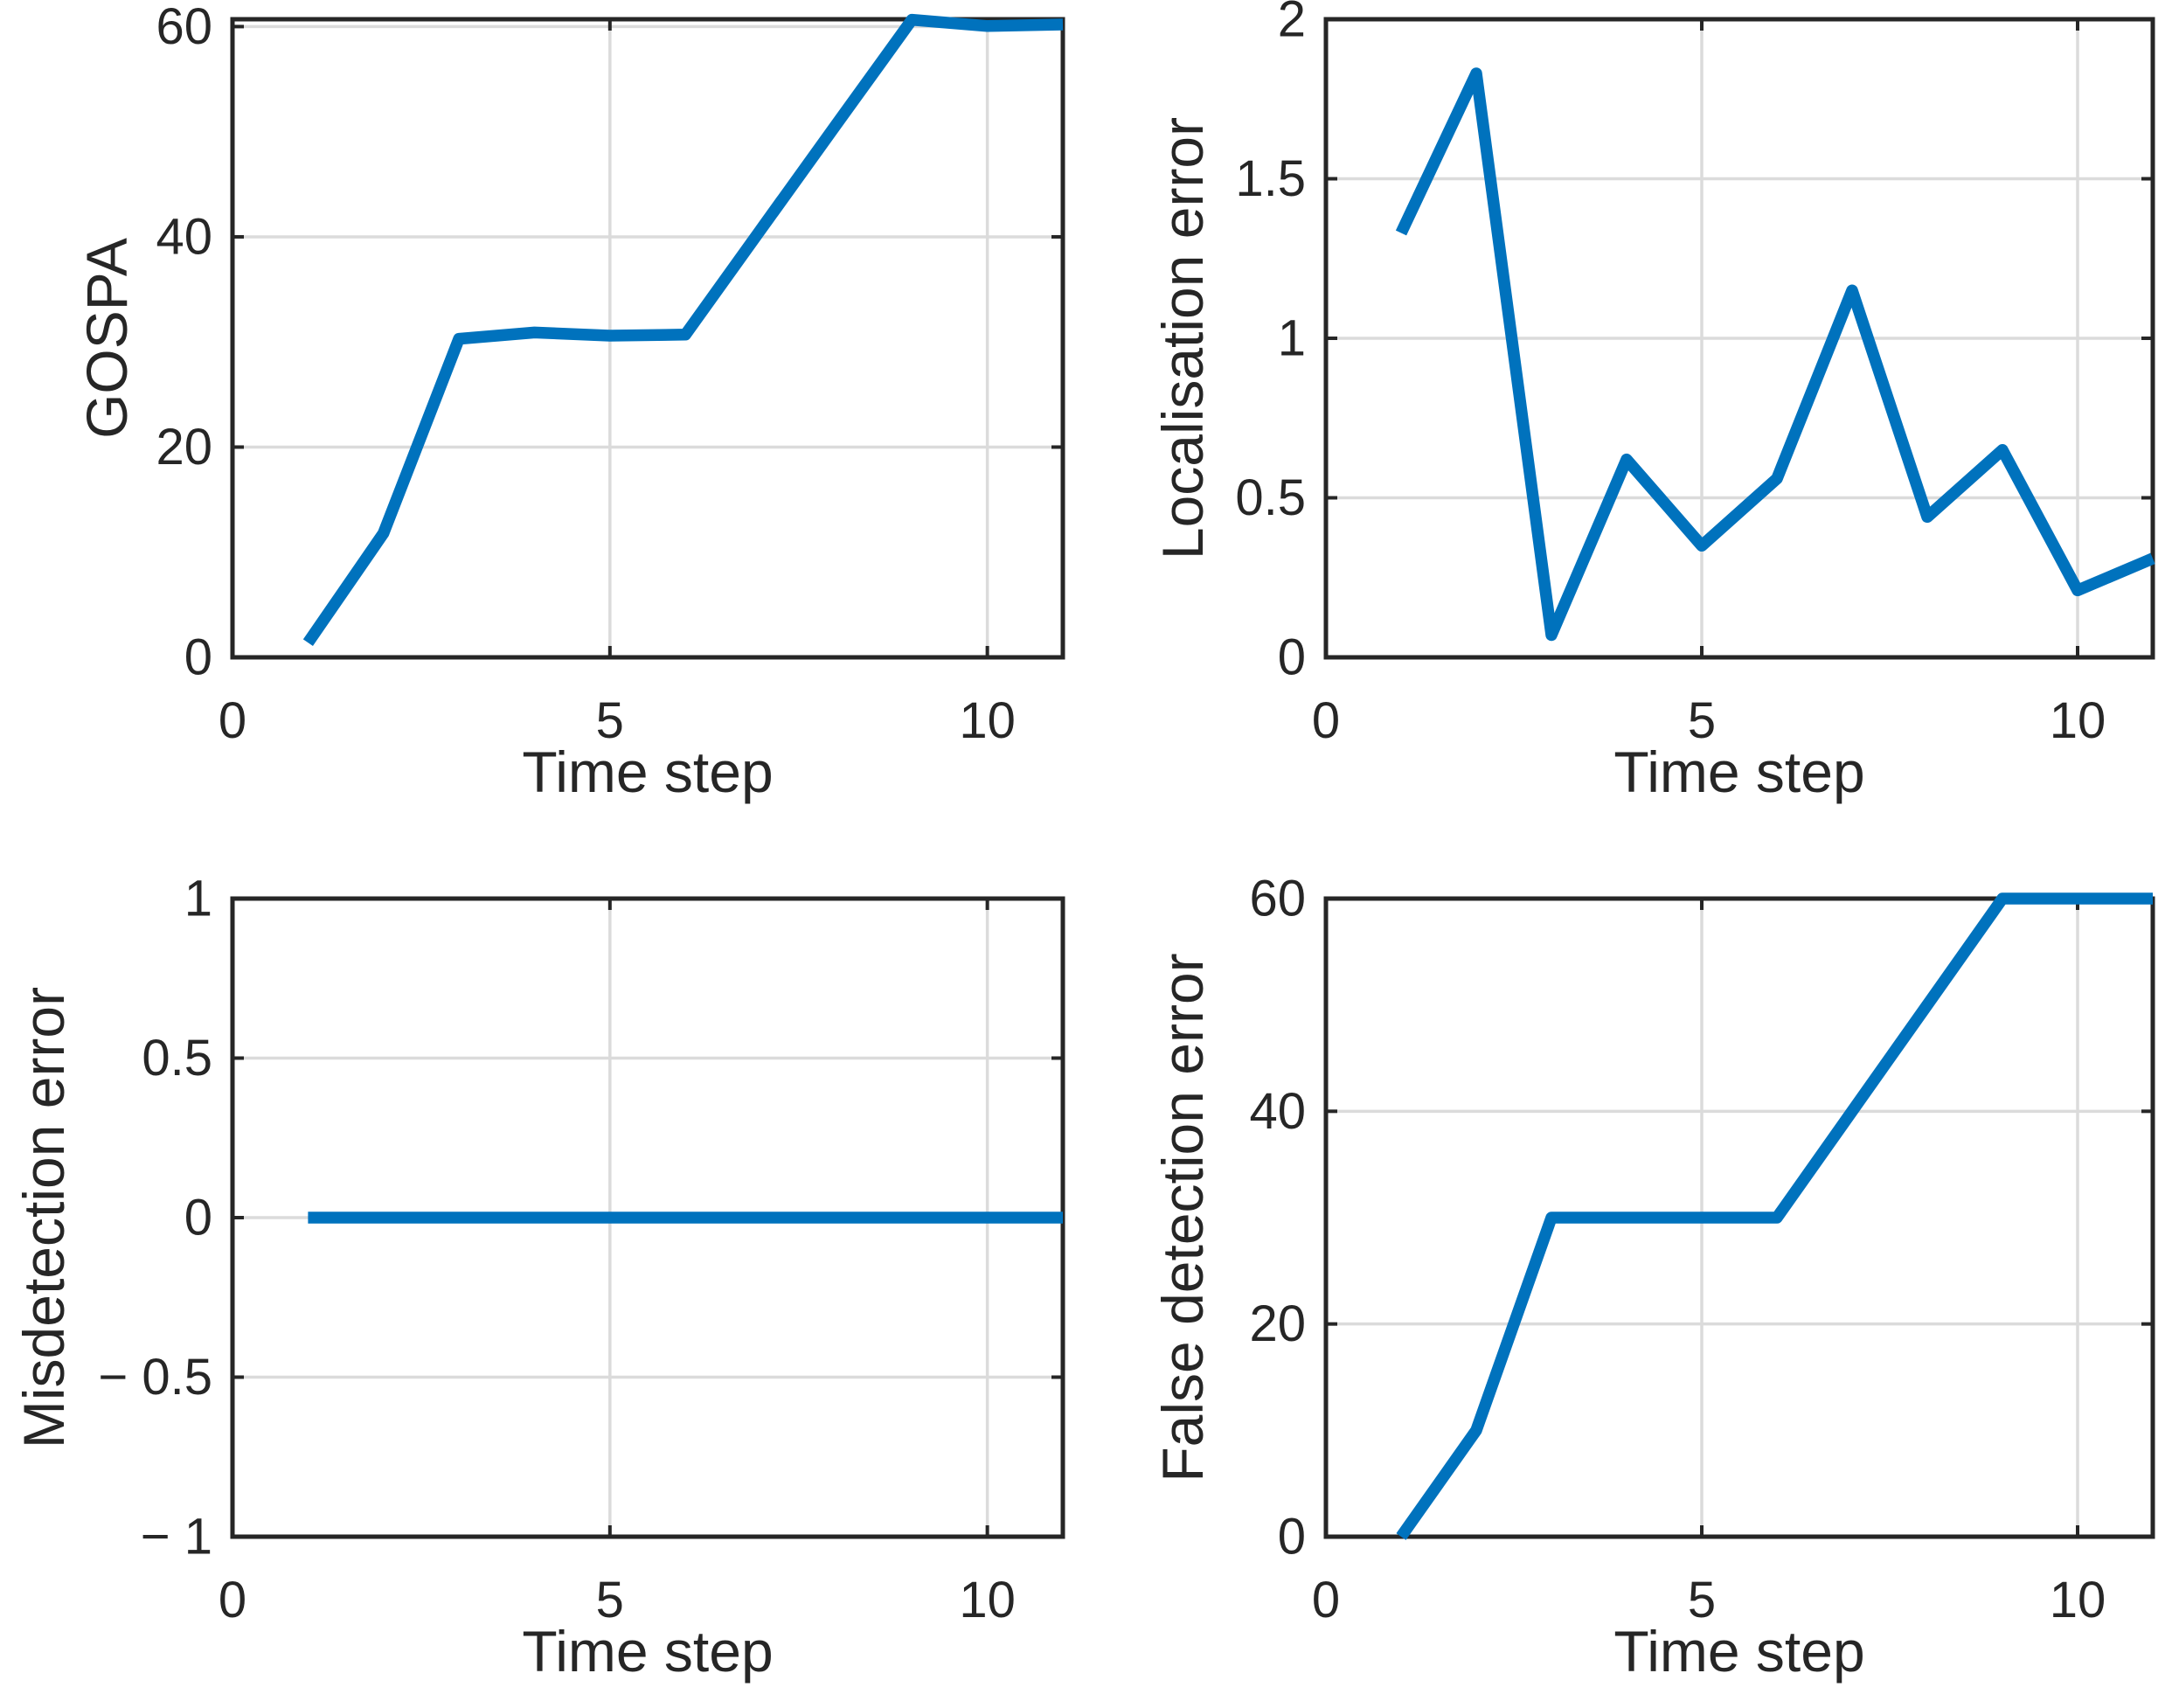 The width and height of the screenshot is (2172, 1708). I want to click on false-detection-error-data-line, so click(1775, 1216).